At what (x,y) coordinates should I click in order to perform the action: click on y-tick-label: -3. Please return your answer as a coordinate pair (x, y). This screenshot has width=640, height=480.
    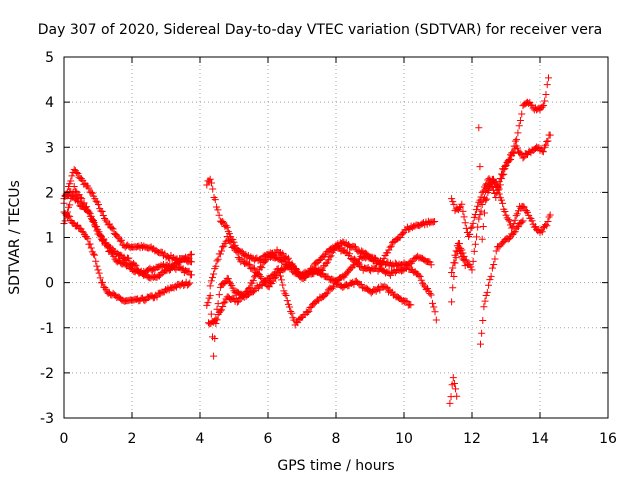
    Looking at the image, I should click on (47, 419).